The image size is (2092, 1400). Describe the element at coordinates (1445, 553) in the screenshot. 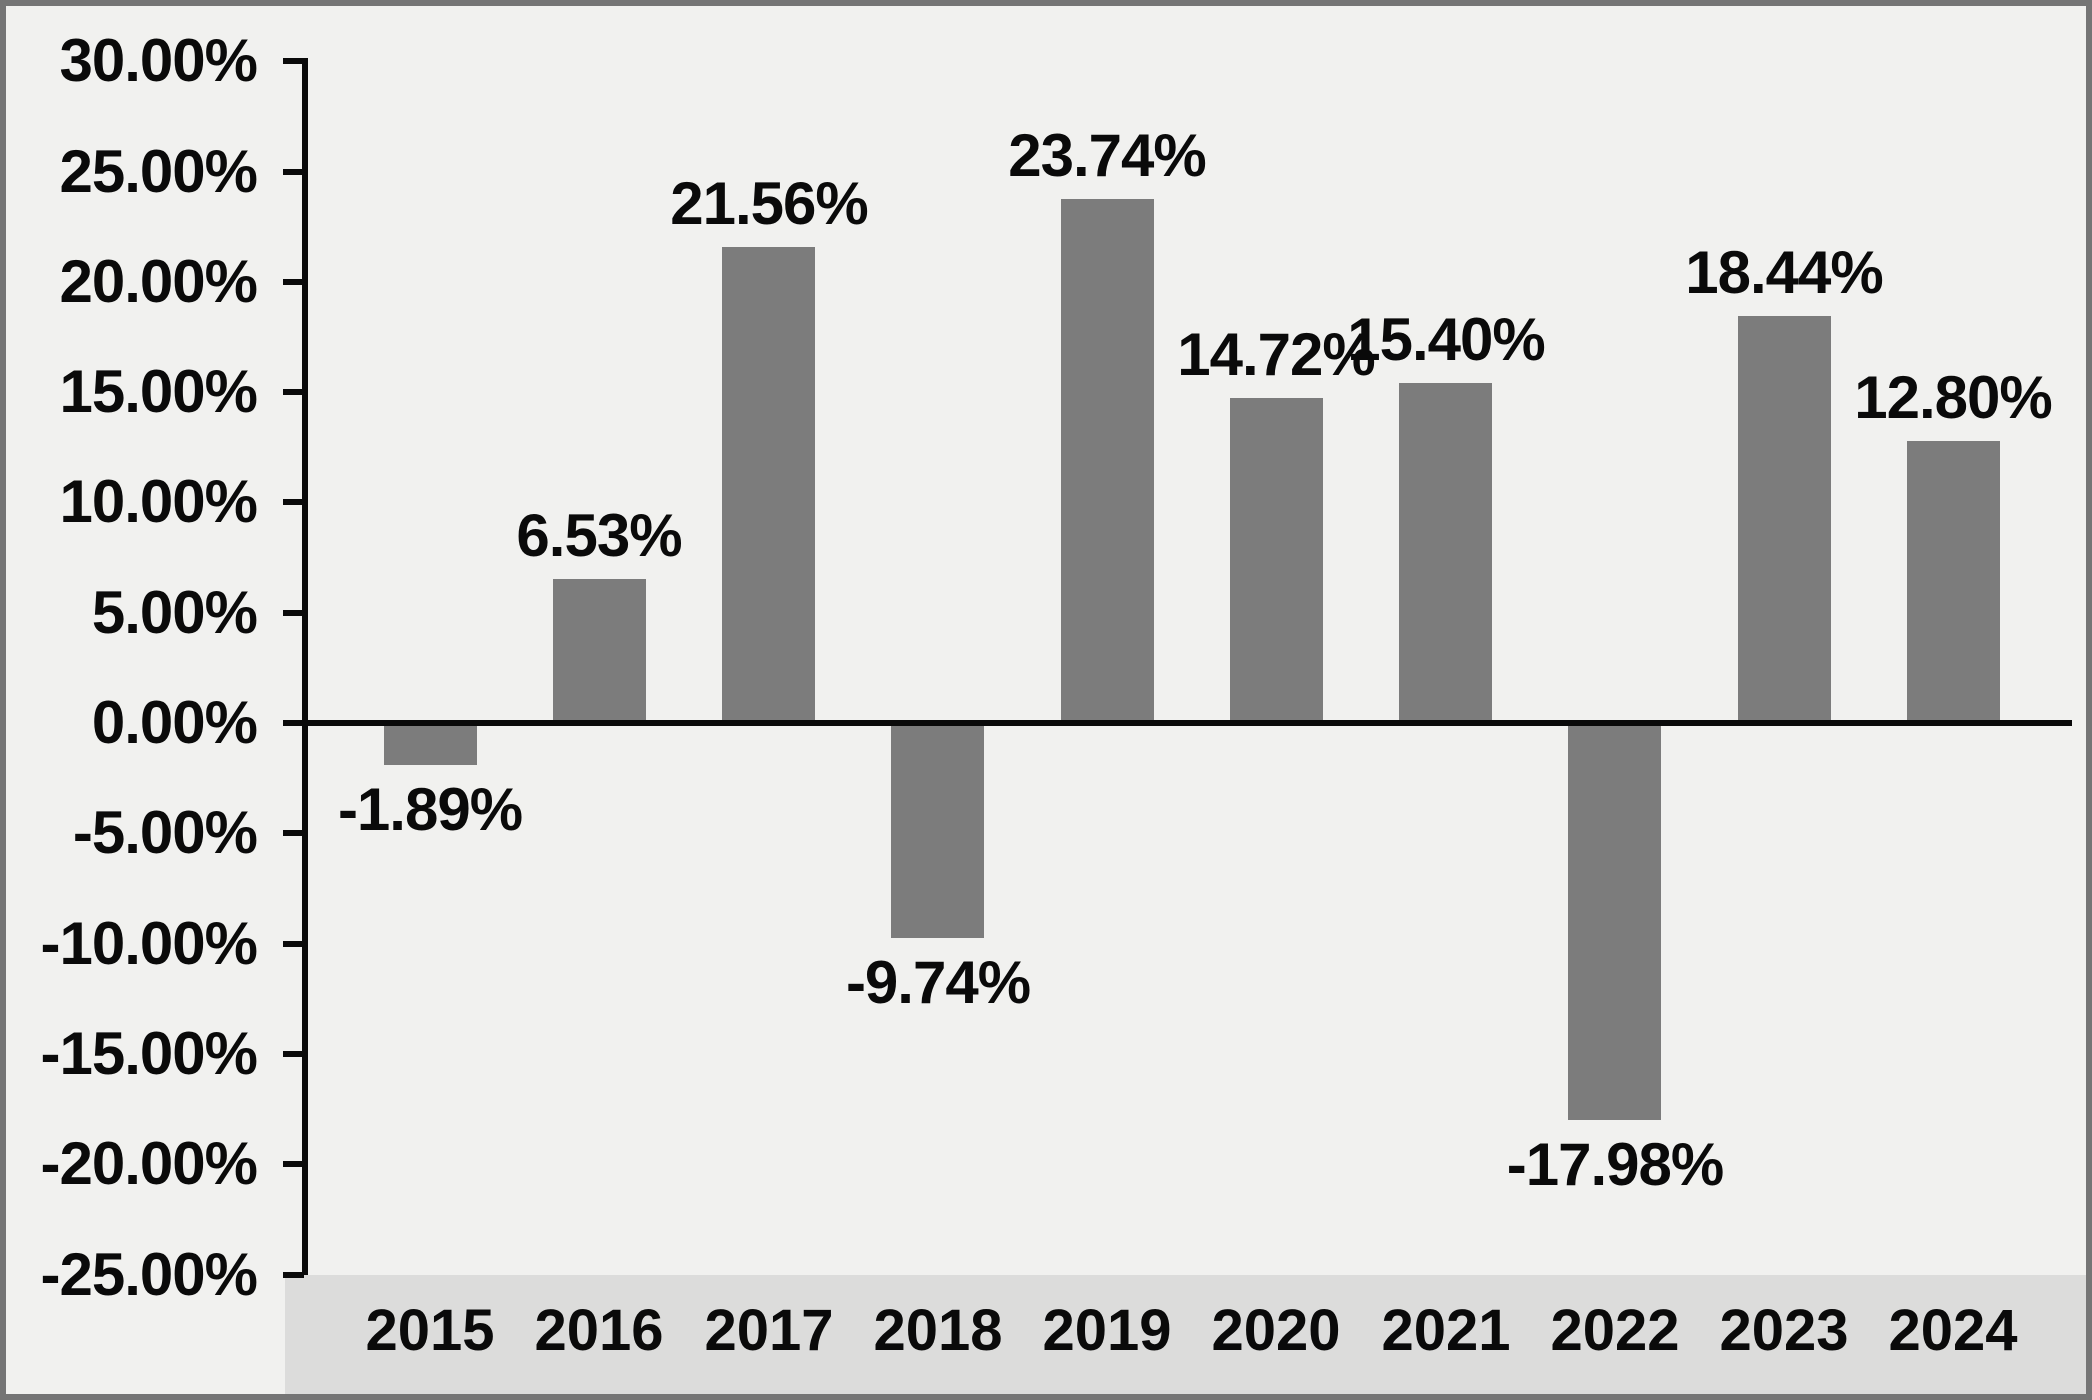

I see `bar-2021` at that location.